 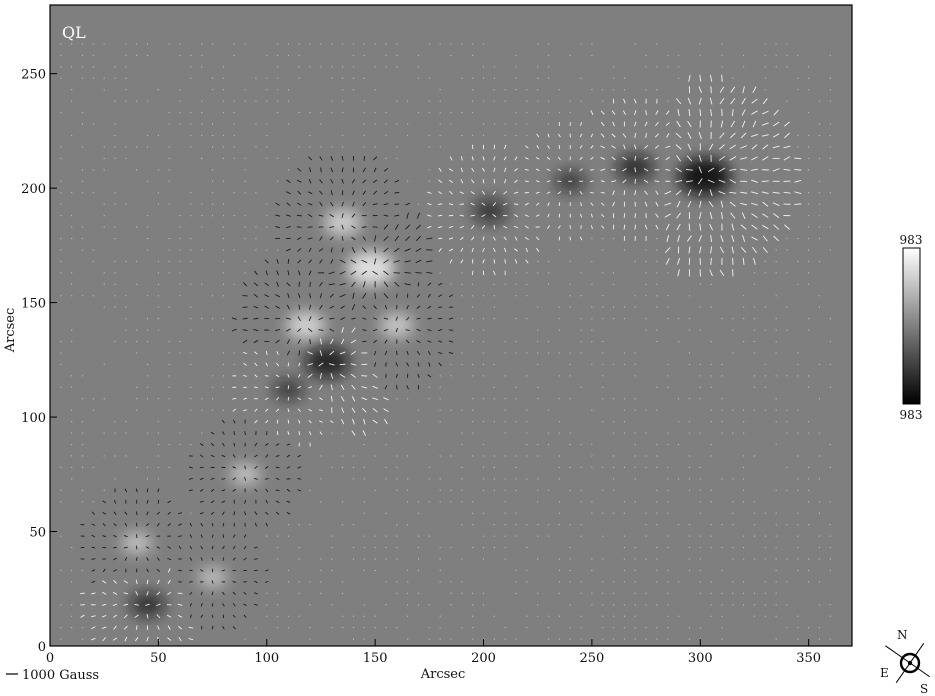 I want to click on y-tick-label: 100, so click(x=33, y=418).